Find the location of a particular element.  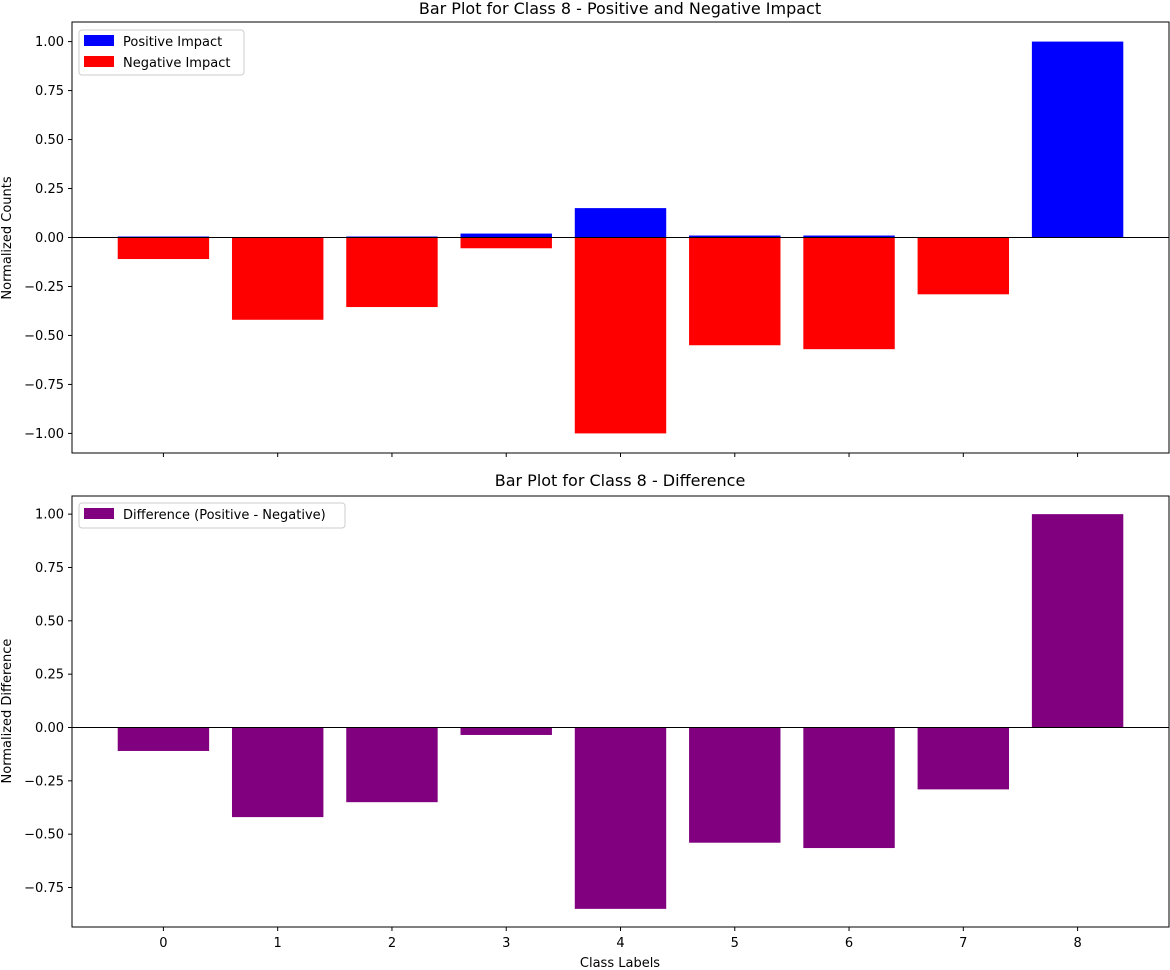

top-bar-s1-c6 is located at coordinates (849, 293).